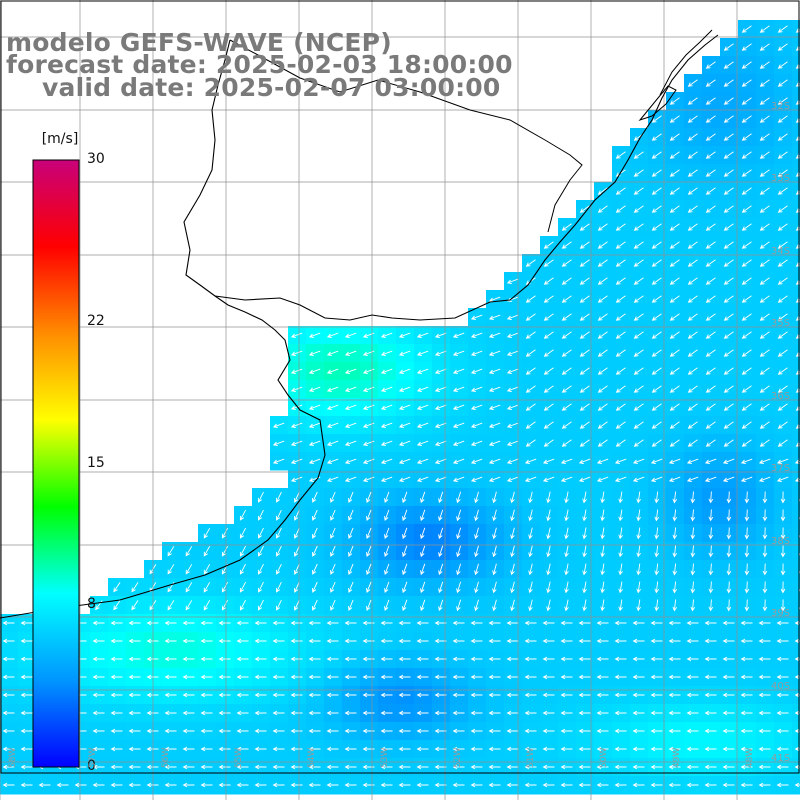 The image size is (800, 800). Describe the element at coordinates (458, 757) in the screenshot. I see `longitude-label: 52W` at that location.